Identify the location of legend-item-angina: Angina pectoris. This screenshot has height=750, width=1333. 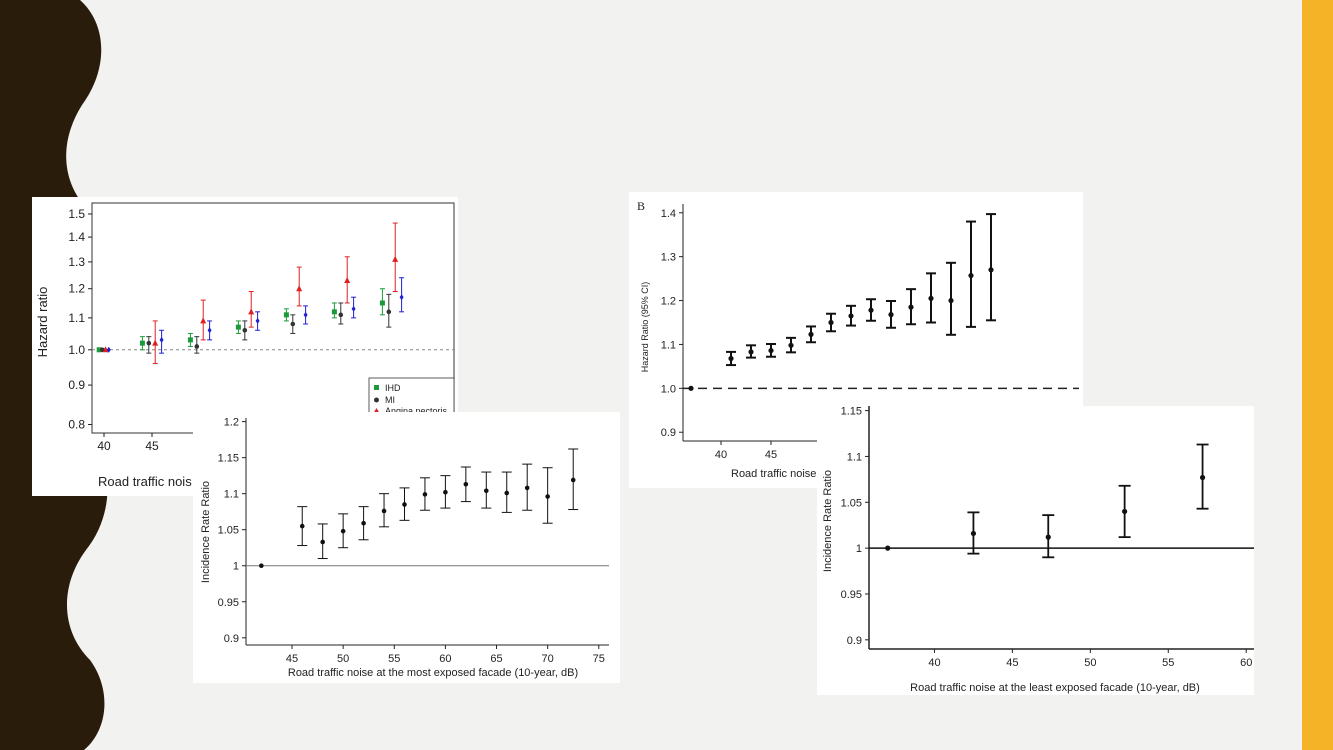
(416, 411).